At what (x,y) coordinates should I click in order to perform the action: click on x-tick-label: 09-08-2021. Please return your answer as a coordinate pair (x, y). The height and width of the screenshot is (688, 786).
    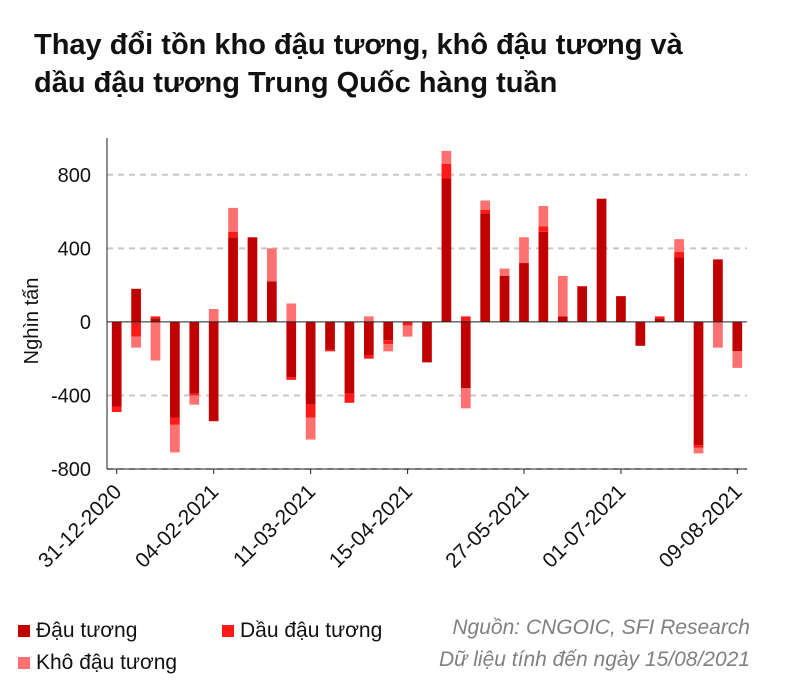
    Looking at the image, I should click on (701, 526).